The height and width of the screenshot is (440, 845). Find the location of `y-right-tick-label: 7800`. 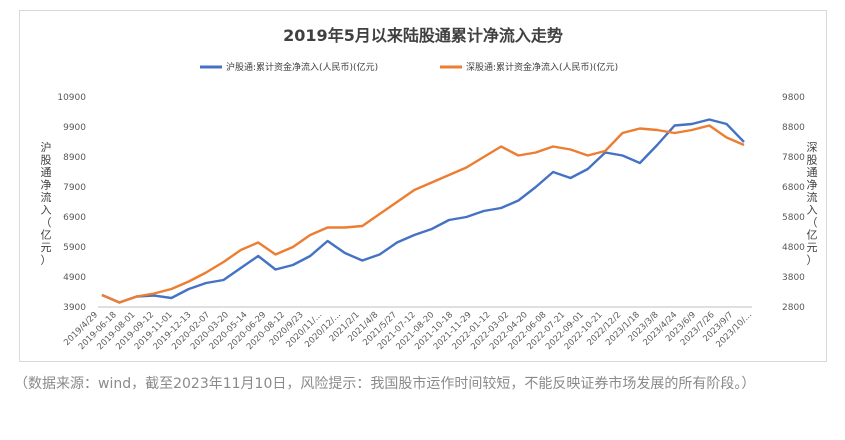

y-right-tick-label: 7800 is located at coordinates (793, 158).